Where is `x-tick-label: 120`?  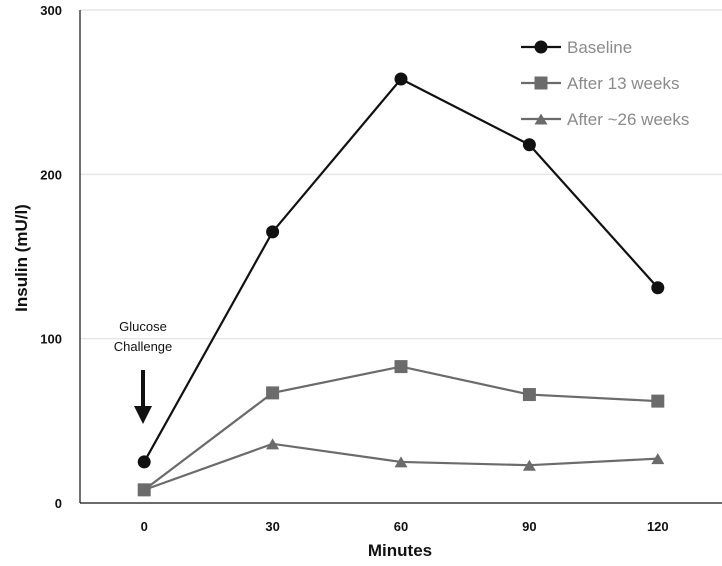
x-tick-label: 120 is located at coordinates (658, 526).